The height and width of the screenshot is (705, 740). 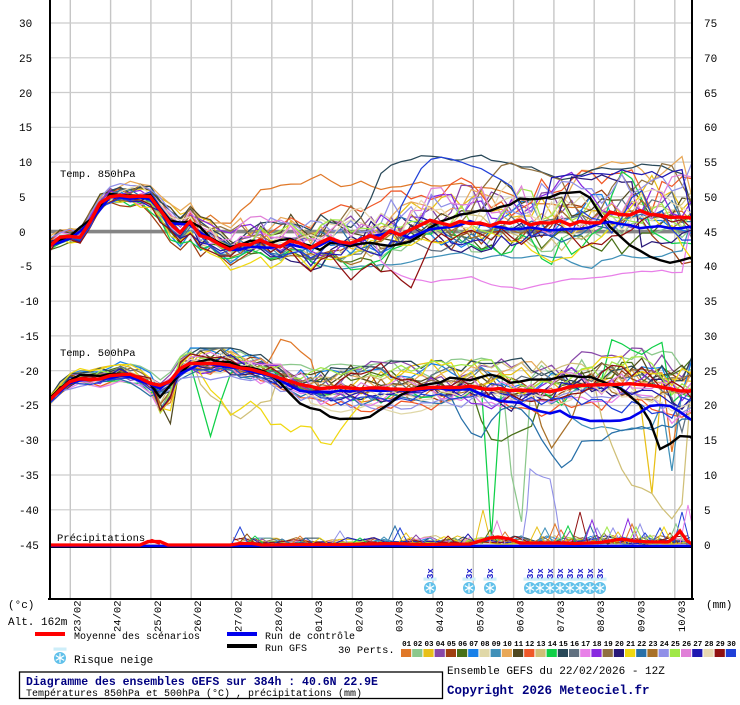 What do you see at coordinates (631, 645) in the screenshot?
I see `svg-text: 21` at bounding box center [631, 645].